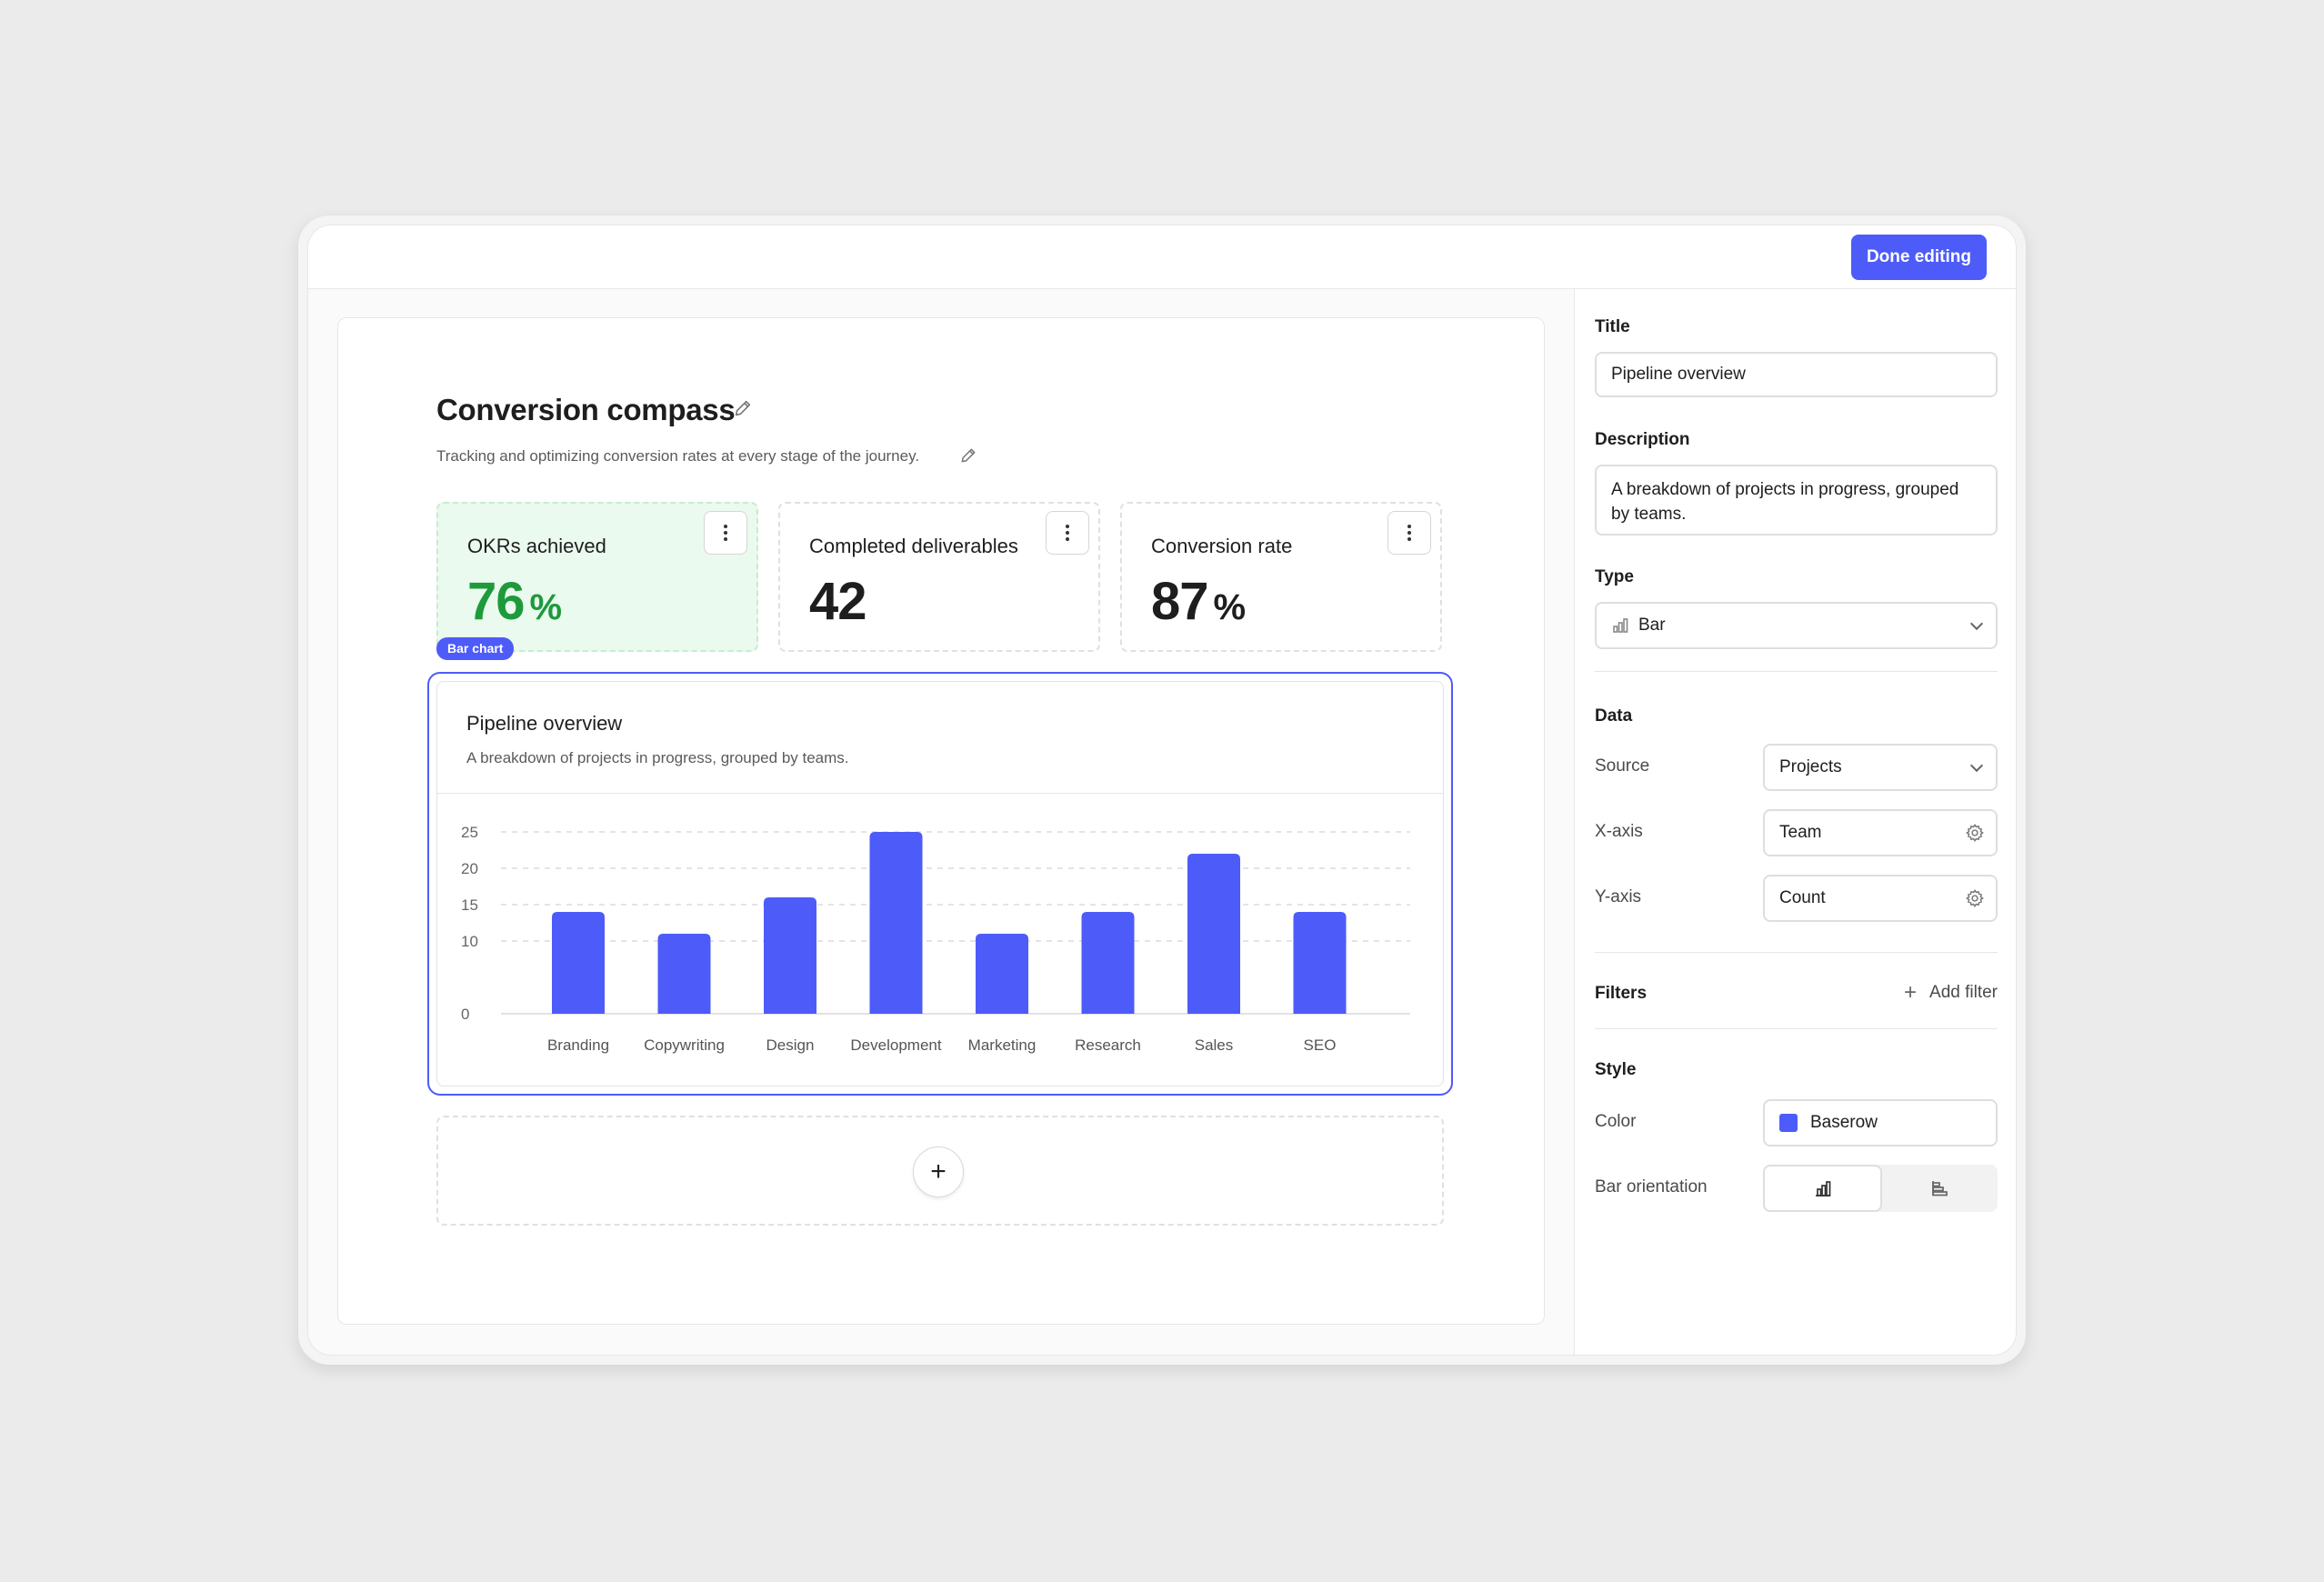  Describe the element at coordinates (1797, 374) in the screenshot. I see `title-input: Pipeline overview` at that location.